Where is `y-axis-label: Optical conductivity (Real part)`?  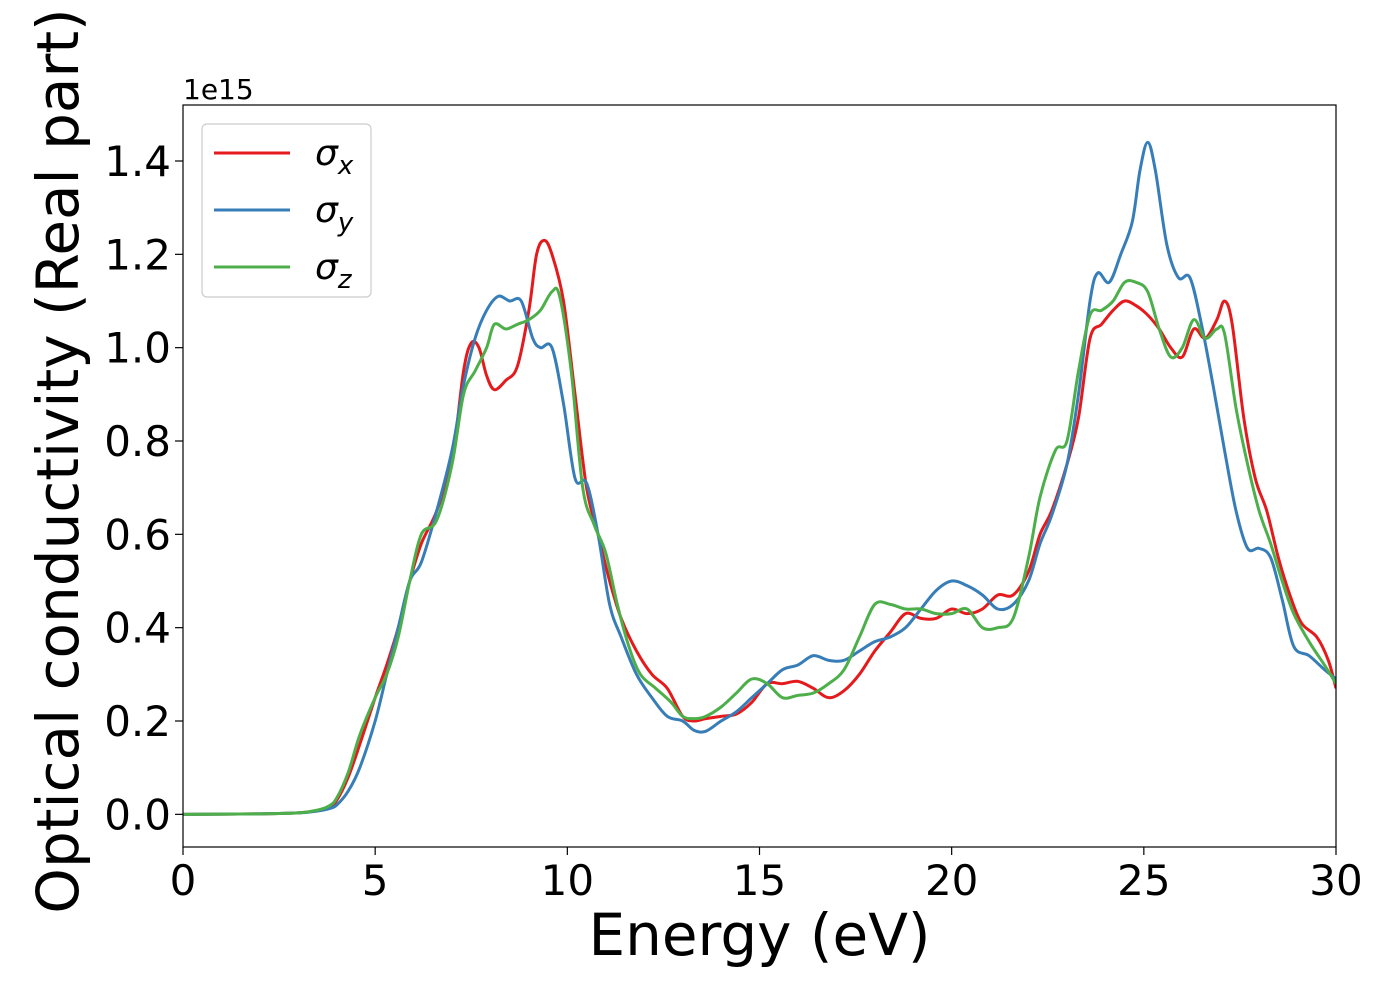 y-axis-label: Optical conductivity (Real part) is located at coordinates (58, 460).